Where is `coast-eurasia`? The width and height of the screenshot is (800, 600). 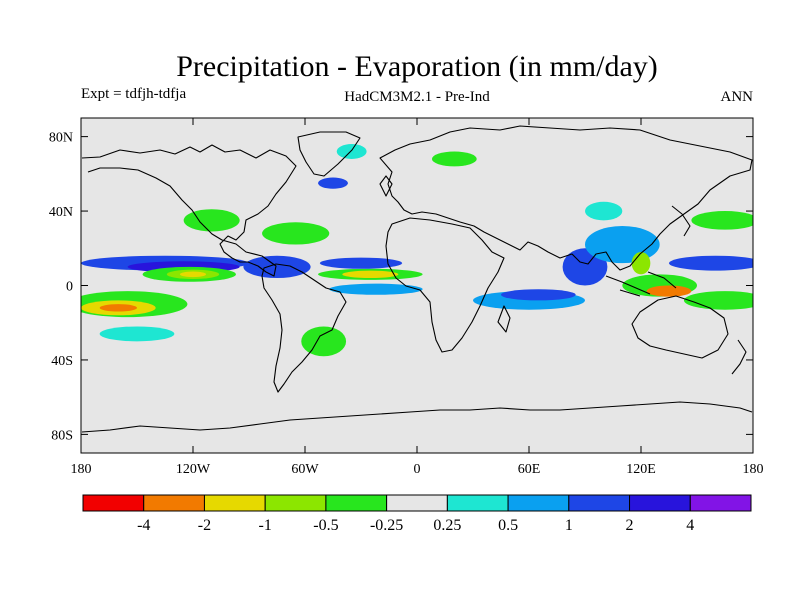 coast-eurasia is located at coordinates (566, 198).